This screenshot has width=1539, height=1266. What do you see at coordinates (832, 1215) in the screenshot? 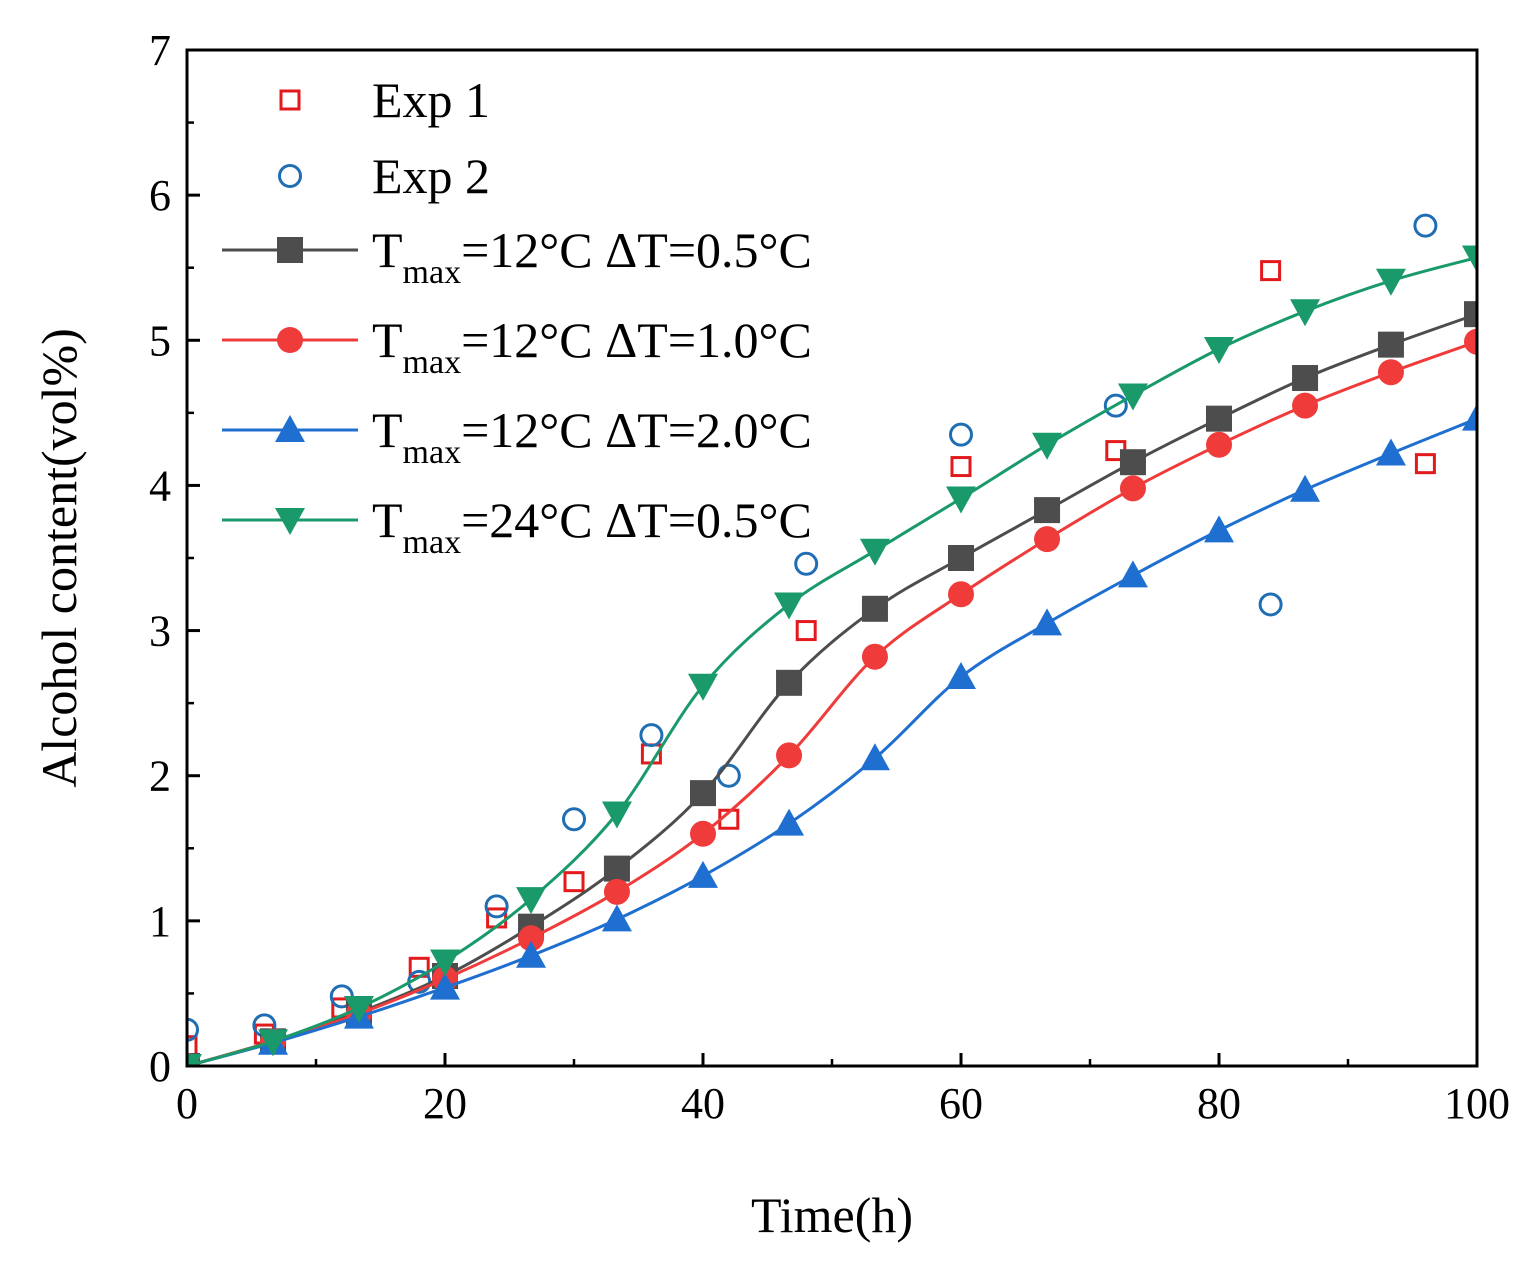
I see `x-axis-title: Time(h)` at bounding box center [832, 1215].